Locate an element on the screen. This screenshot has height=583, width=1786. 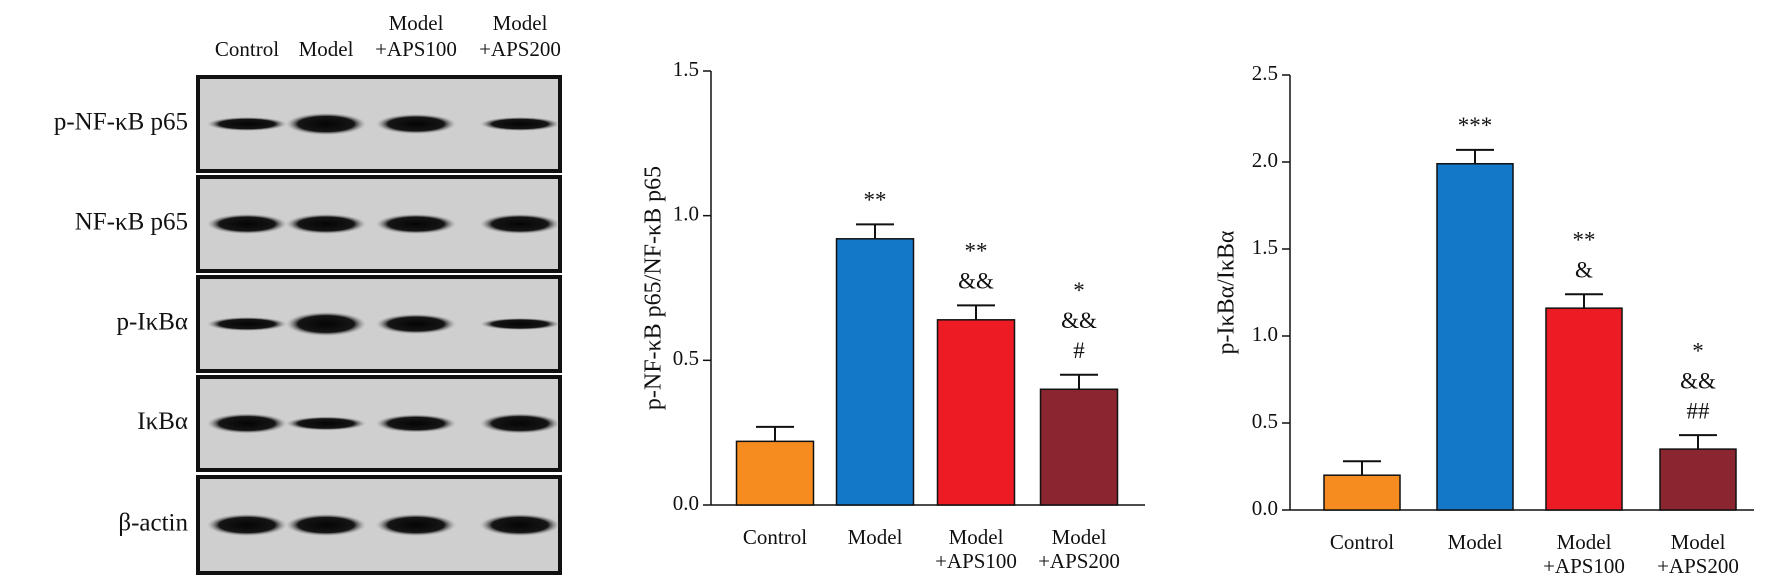
band-label: β-actin is located at coordinates (153, 523).